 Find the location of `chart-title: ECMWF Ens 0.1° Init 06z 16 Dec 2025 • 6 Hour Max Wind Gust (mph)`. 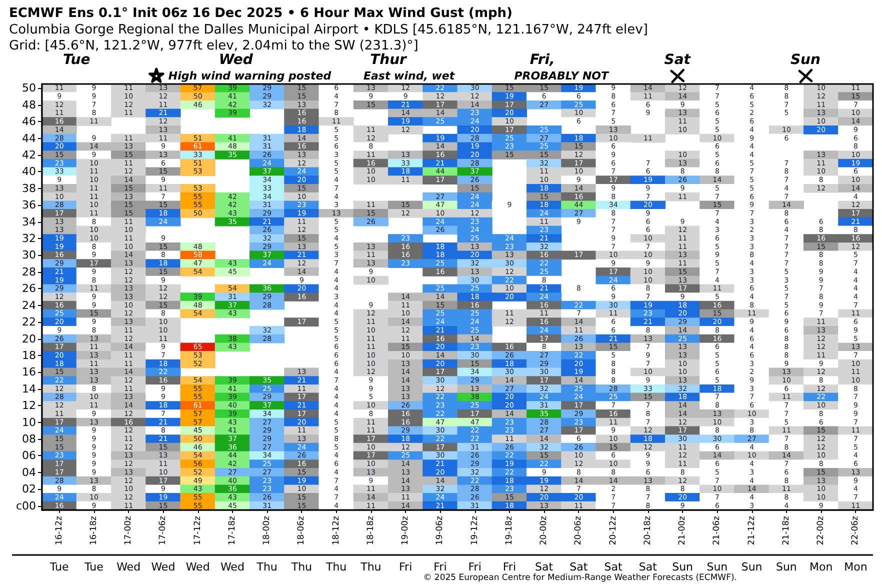

chart-title: ECMWF Ens 0.1° Init 06z 16 Dec 2025 • 6 Hour Max Wind Gust (mph) is located at coordinates (260, 13).